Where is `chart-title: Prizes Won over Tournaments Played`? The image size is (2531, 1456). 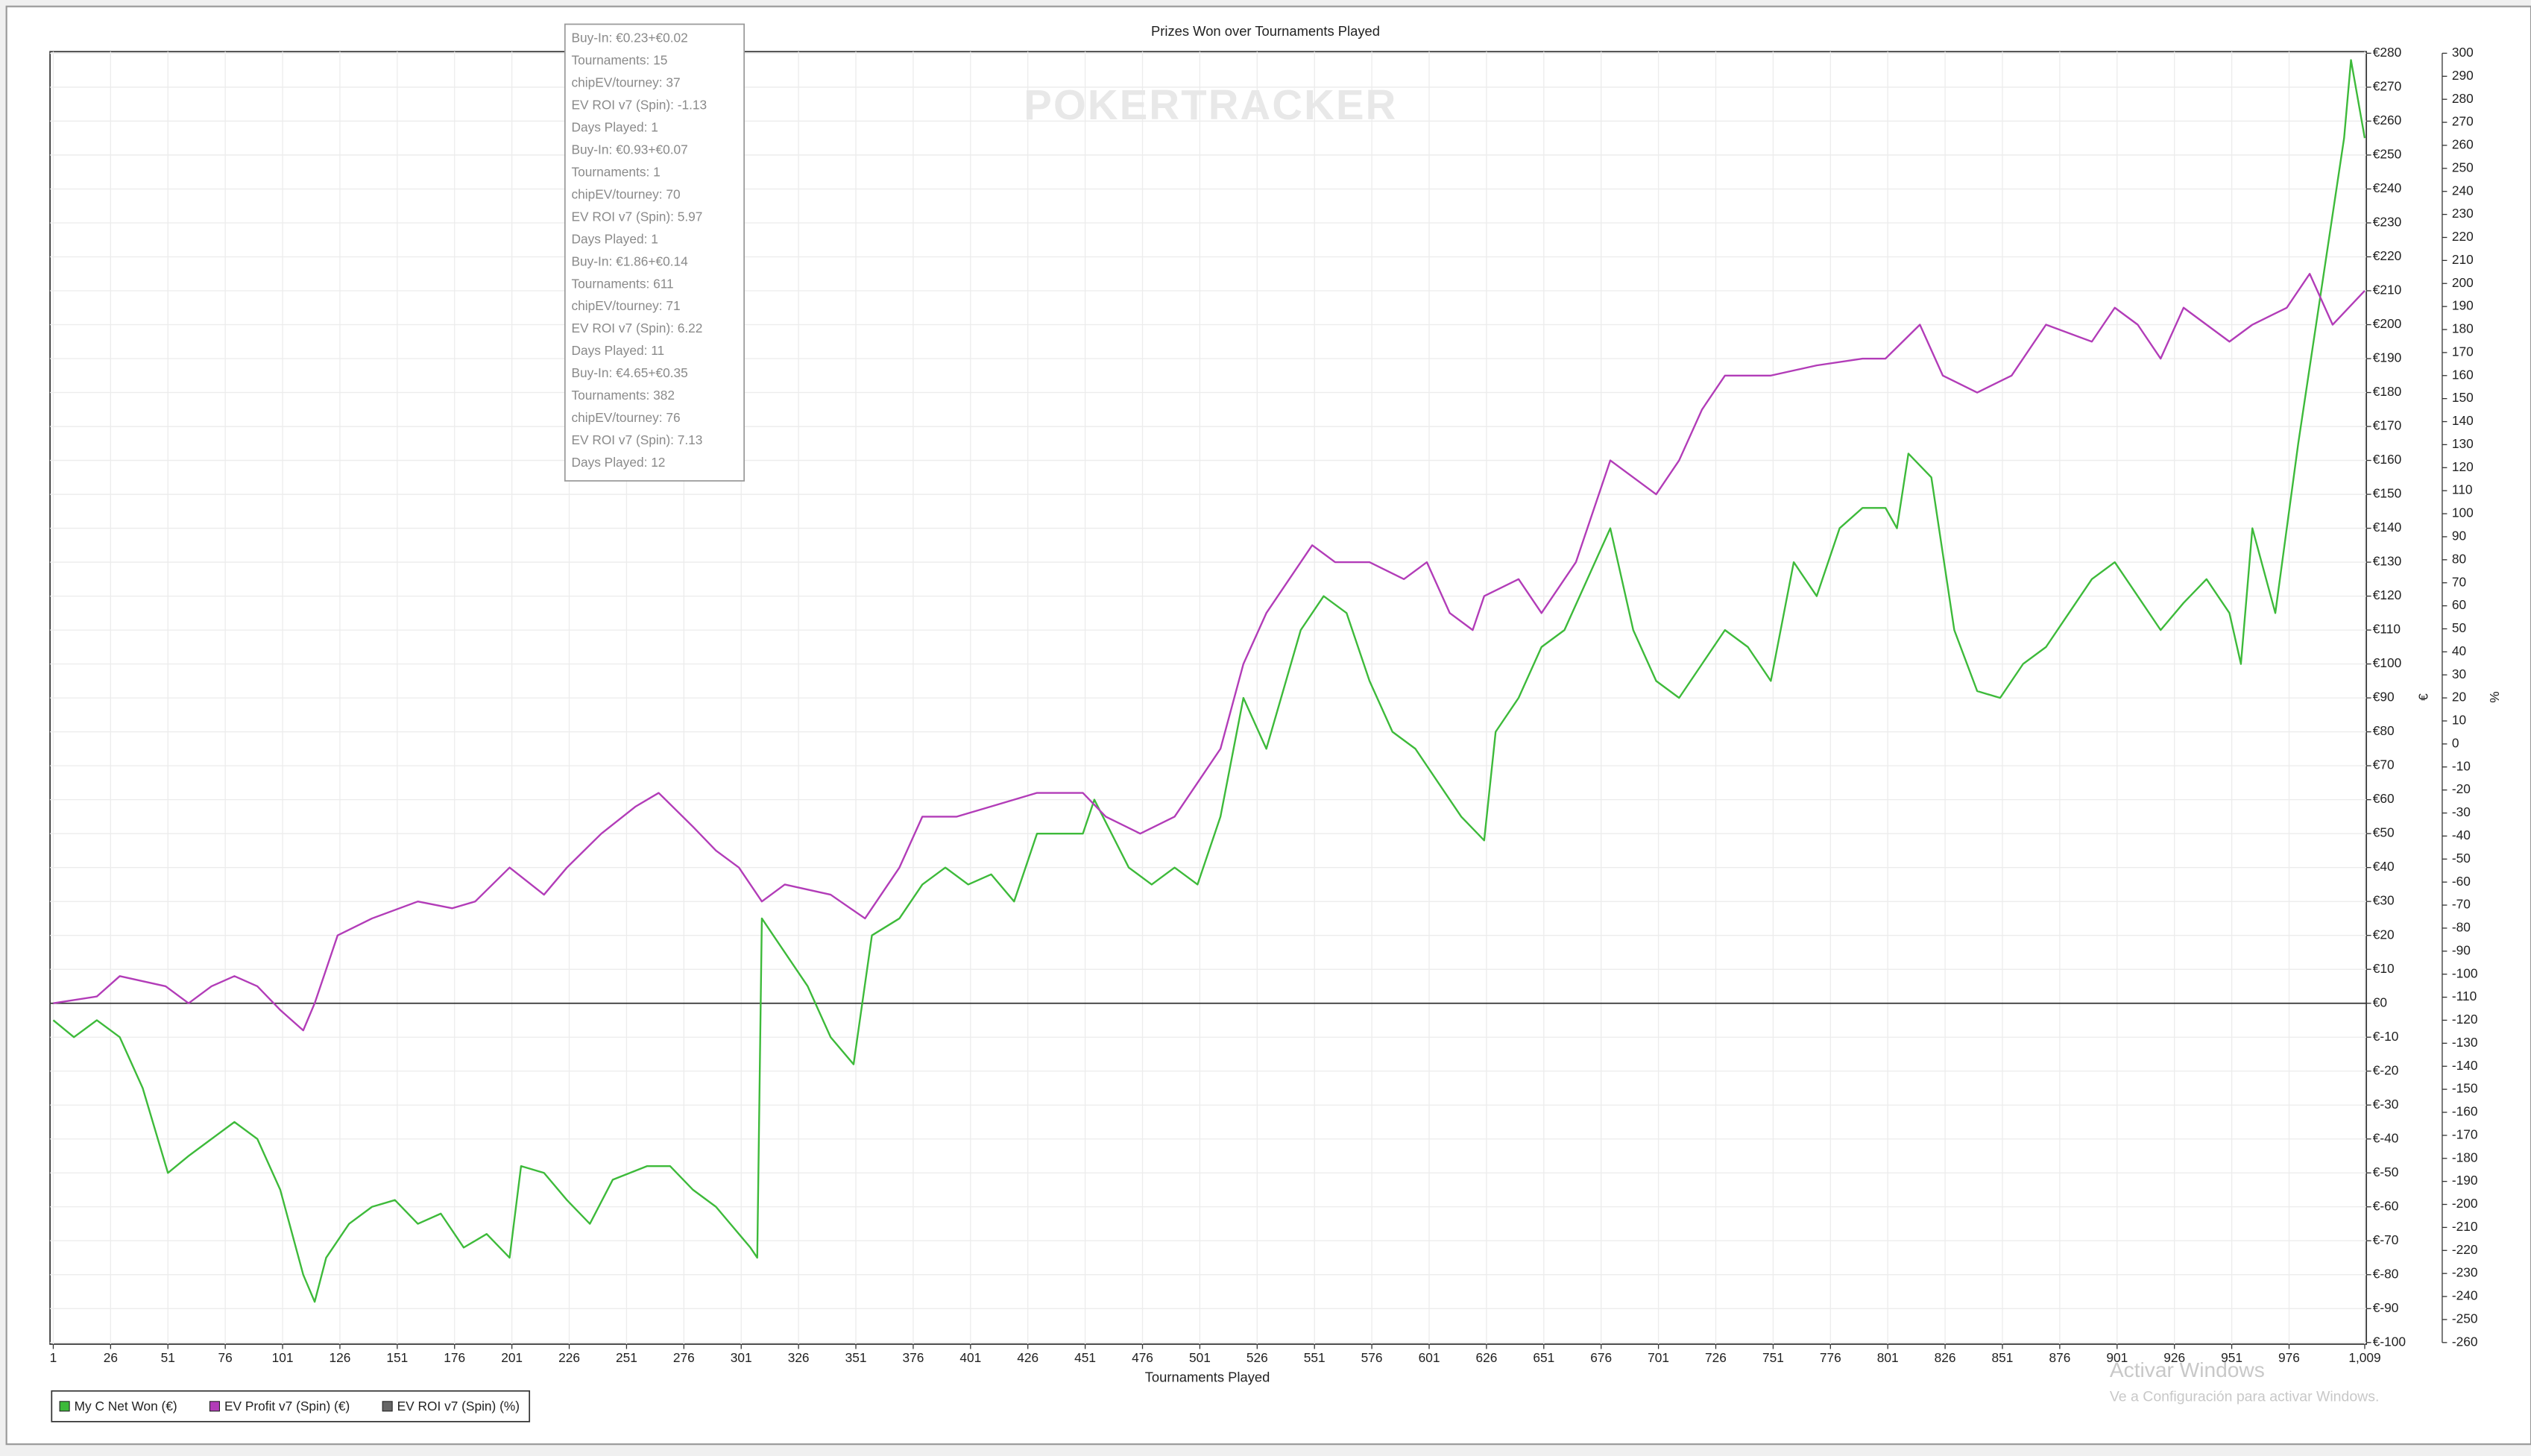
chart-title: Prizes Won over Tournaments Played is located at coordinates (1265, 31).